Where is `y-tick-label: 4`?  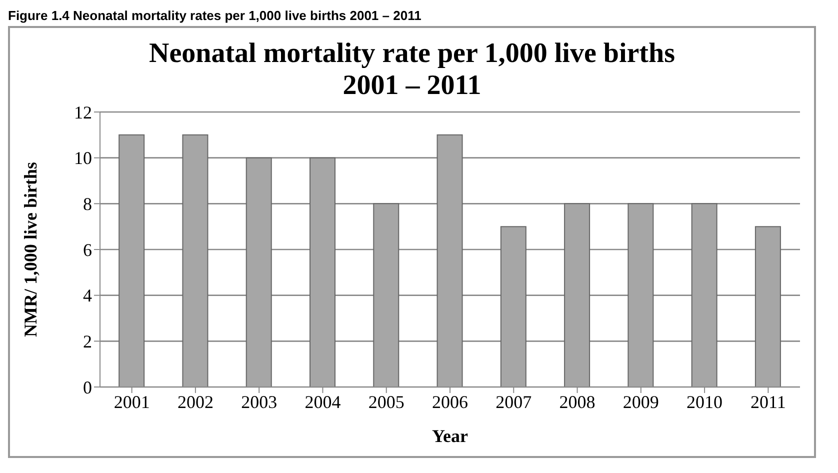
y-tick-label: 4 is located at coordinates (87, 296).